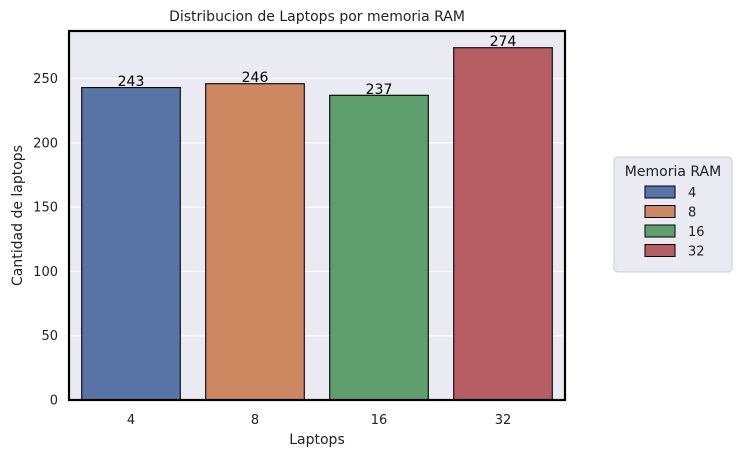 This screenshot has height=457, width=743. What do you see at coordinates (255, 420) in the screenshot?
I see `x-tick-label: 8` at bounding box center [255, 420].